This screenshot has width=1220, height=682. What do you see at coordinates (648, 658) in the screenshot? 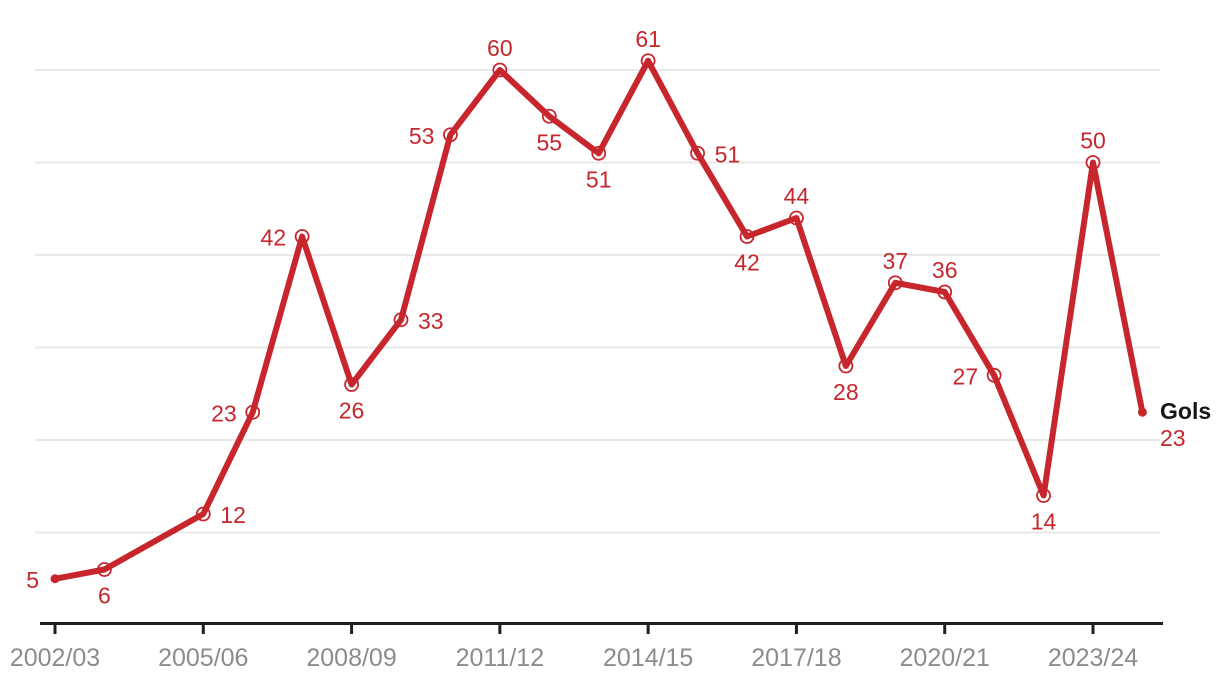
I see `x-axis-tick-label: 2014/15` at bounding box center [648, 658].